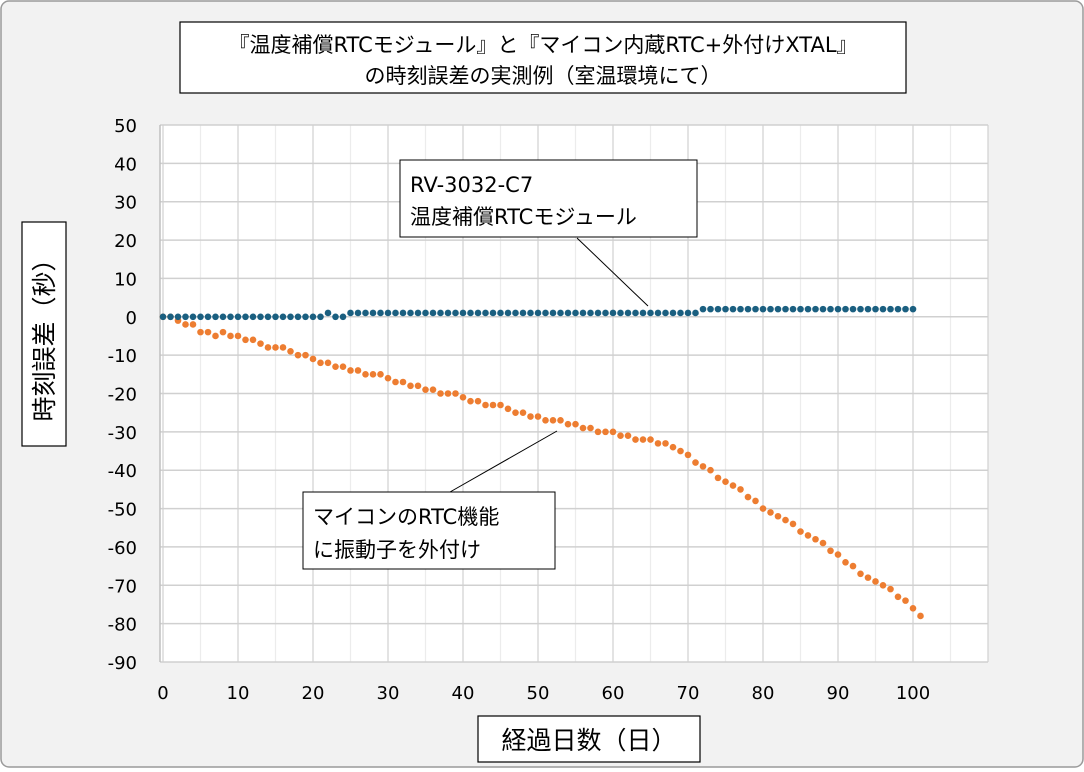  What do you see at coordinates (613, 693) in the screenshot?
I see `x-tick-label: 60` at bounding box center [613, 693].